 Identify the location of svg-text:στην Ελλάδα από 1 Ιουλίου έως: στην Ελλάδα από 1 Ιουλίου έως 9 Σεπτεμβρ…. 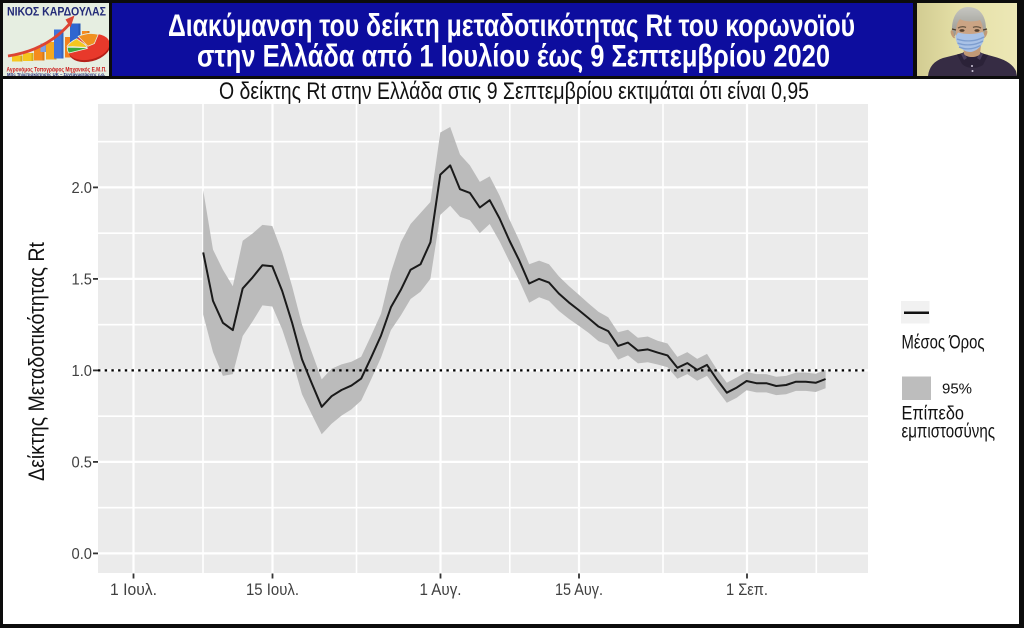
(513, 56).